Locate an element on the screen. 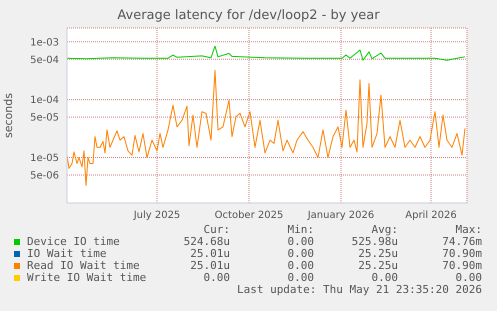 The image size is (497, 311). x-tick-label: January 2026 is located at coordinates (340, 216).